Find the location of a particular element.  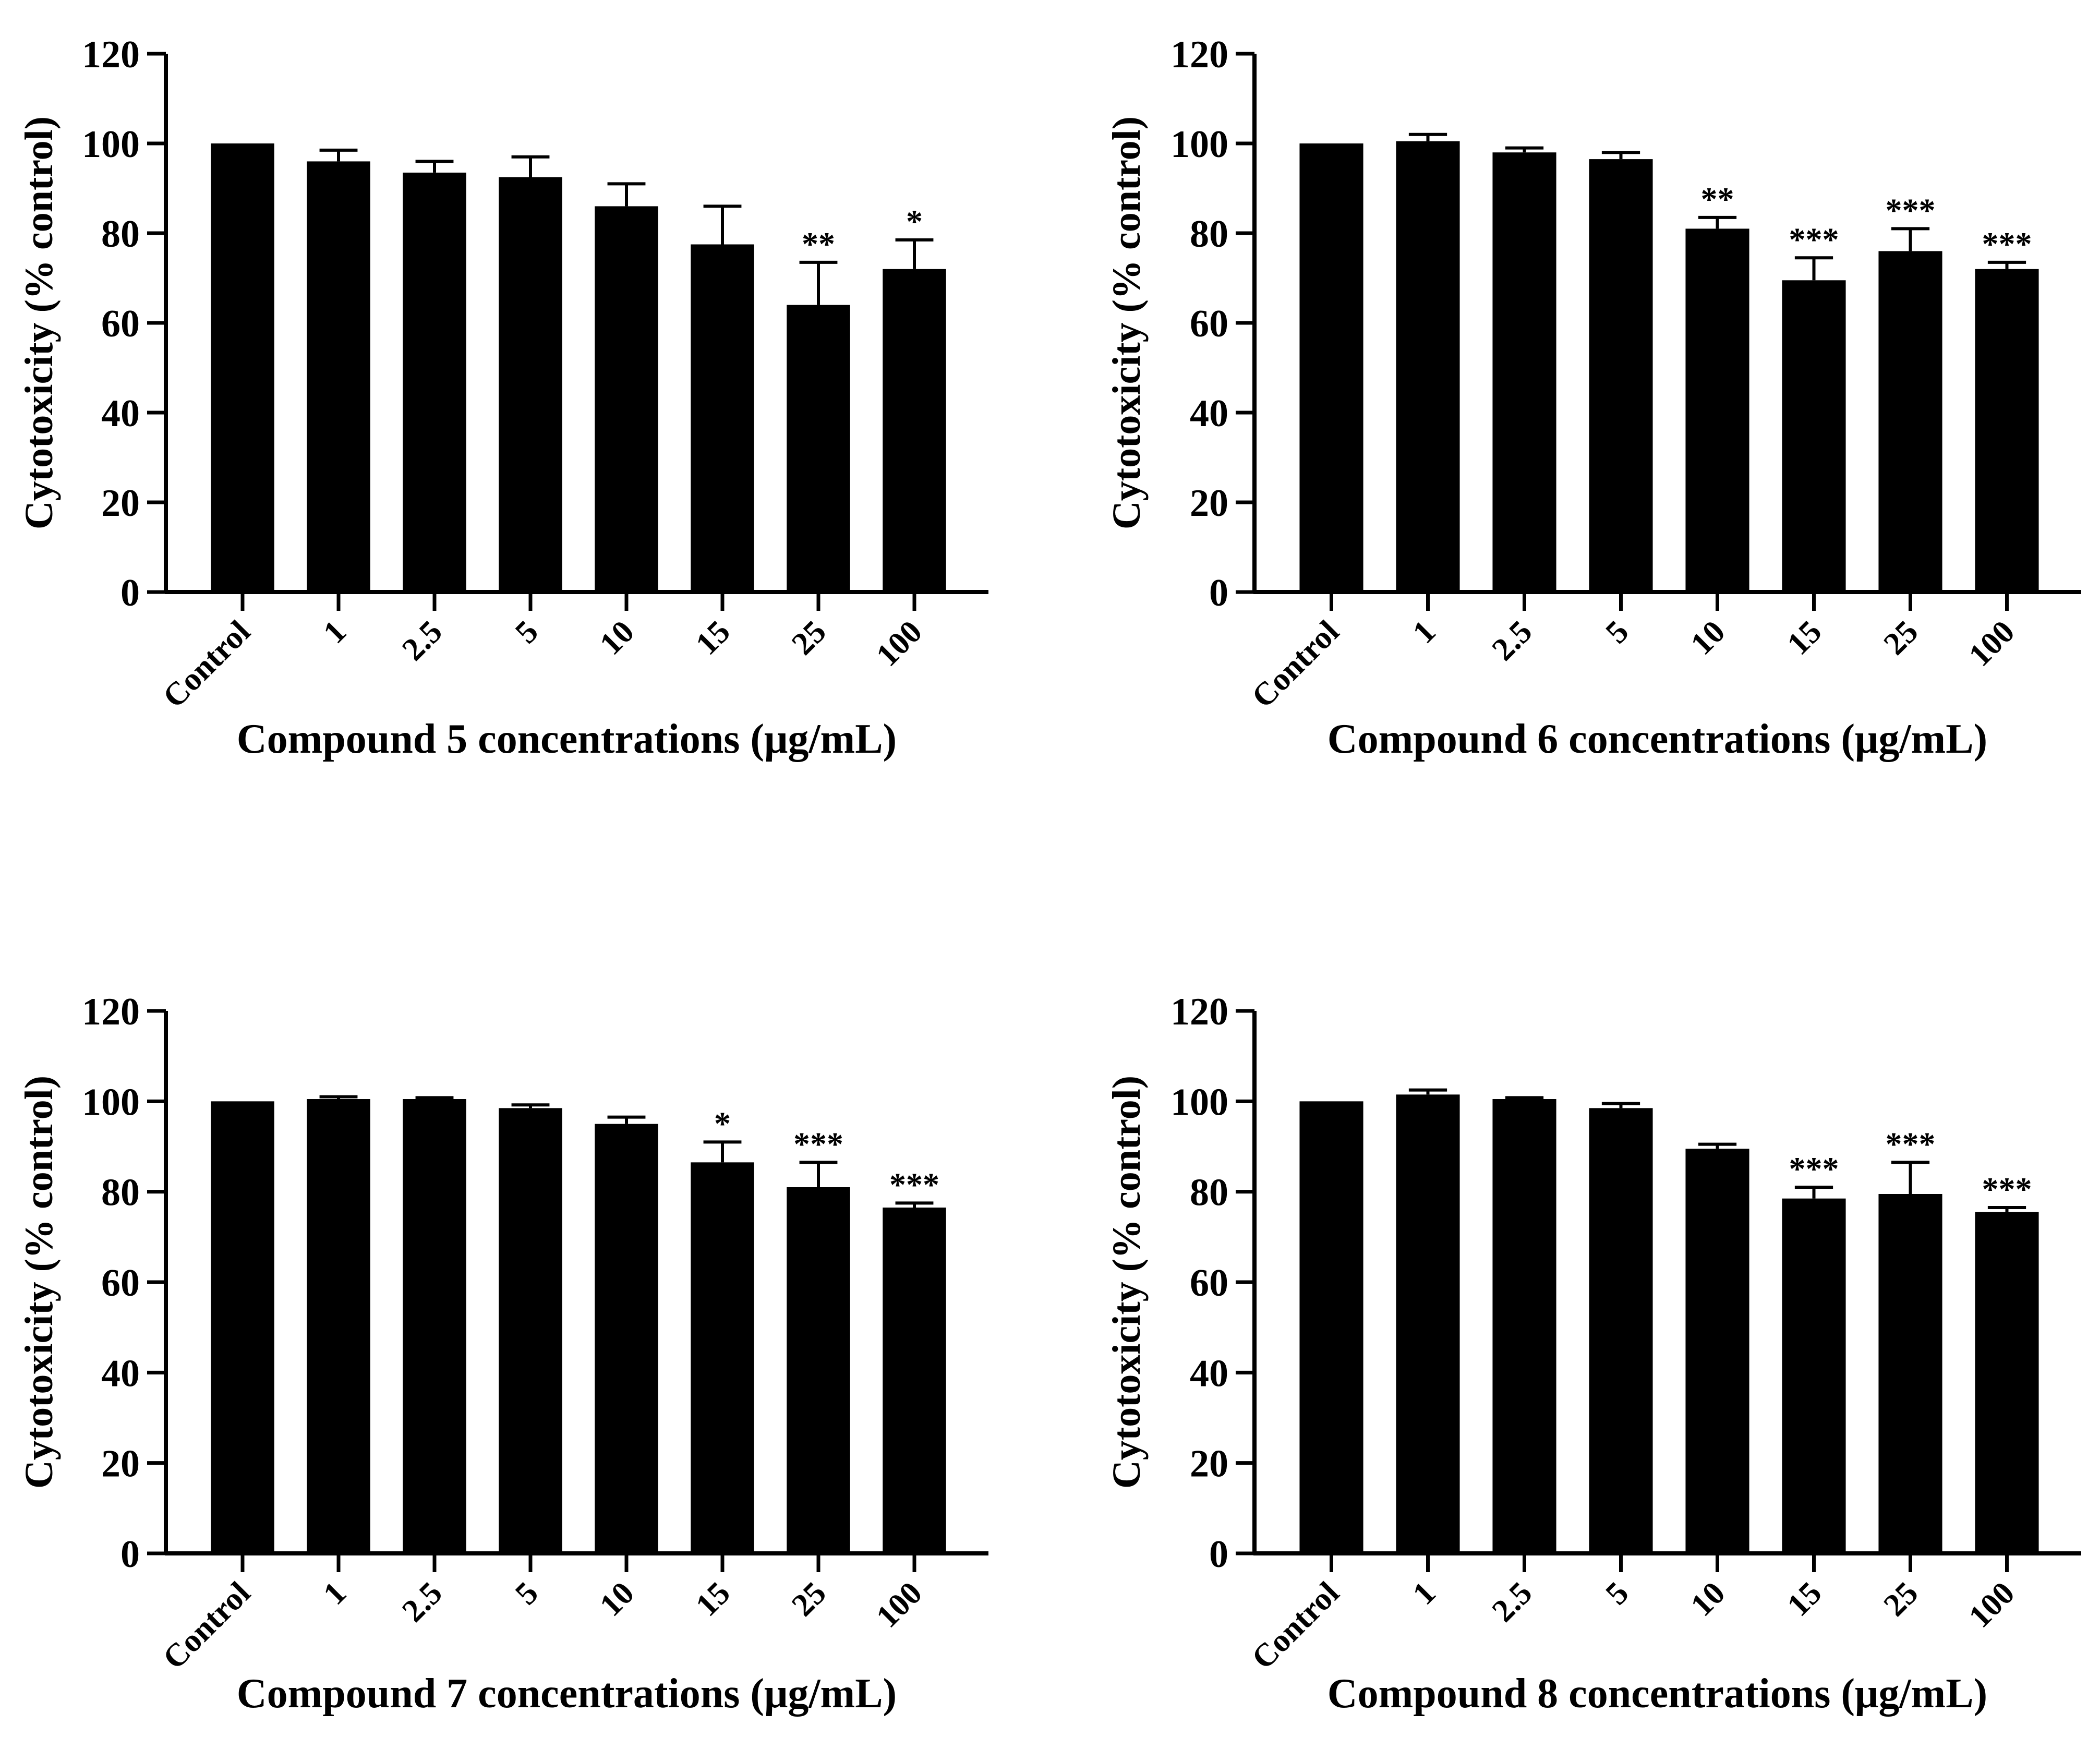

x-axis-title: Compound 5 concentrations (μg/mL) is located at coordinates (567, 739).